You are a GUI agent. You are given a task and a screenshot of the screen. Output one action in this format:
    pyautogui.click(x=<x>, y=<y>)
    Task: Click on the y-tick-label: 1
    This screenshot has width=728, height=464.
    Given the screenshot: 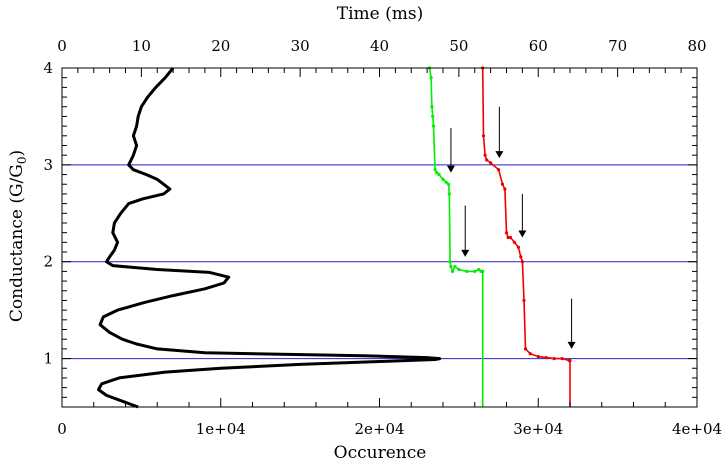 What is the action you would take?
    pyautogui.click(x=48, y=359)
    